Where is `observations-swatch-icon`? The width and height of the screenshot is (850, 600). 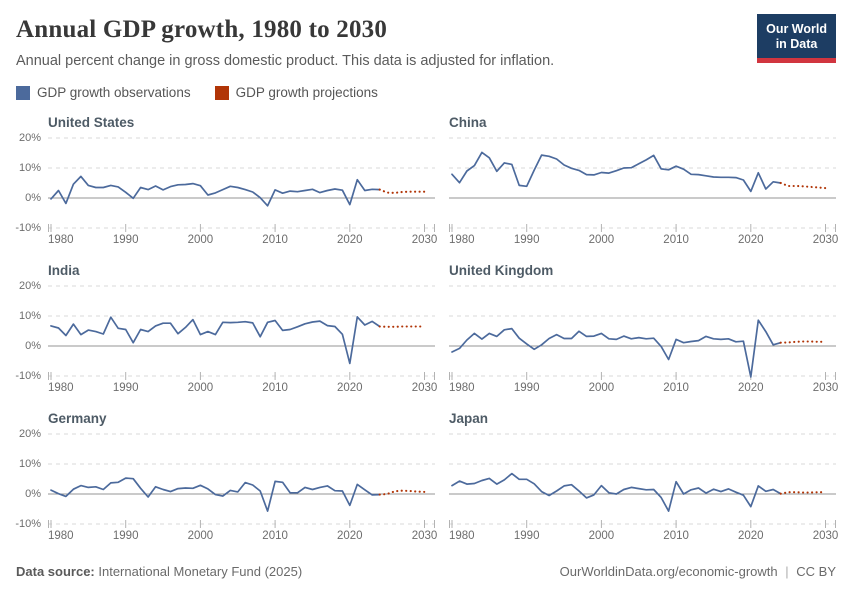
observations-swatch-icon is located at coordinates (23, 92).